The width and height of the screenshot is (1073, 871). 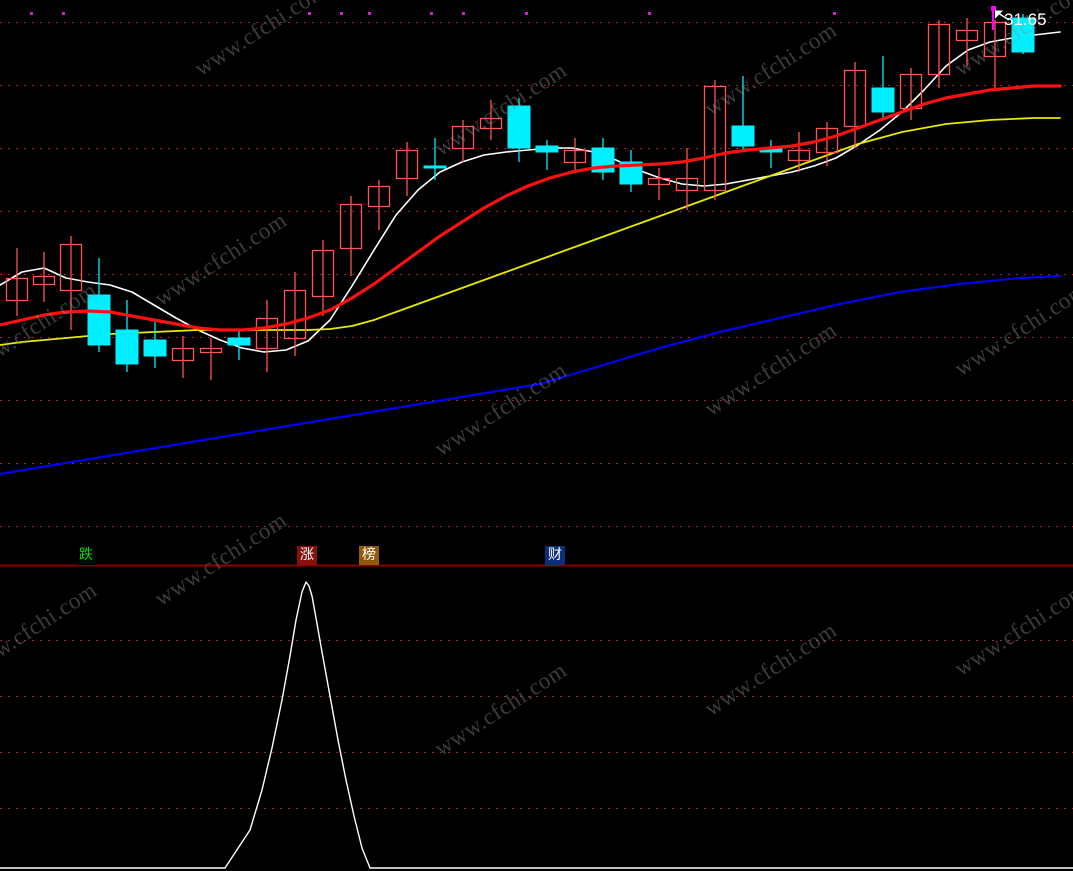 I want to click on marker-die: 跌, so click(x=86, y=555).